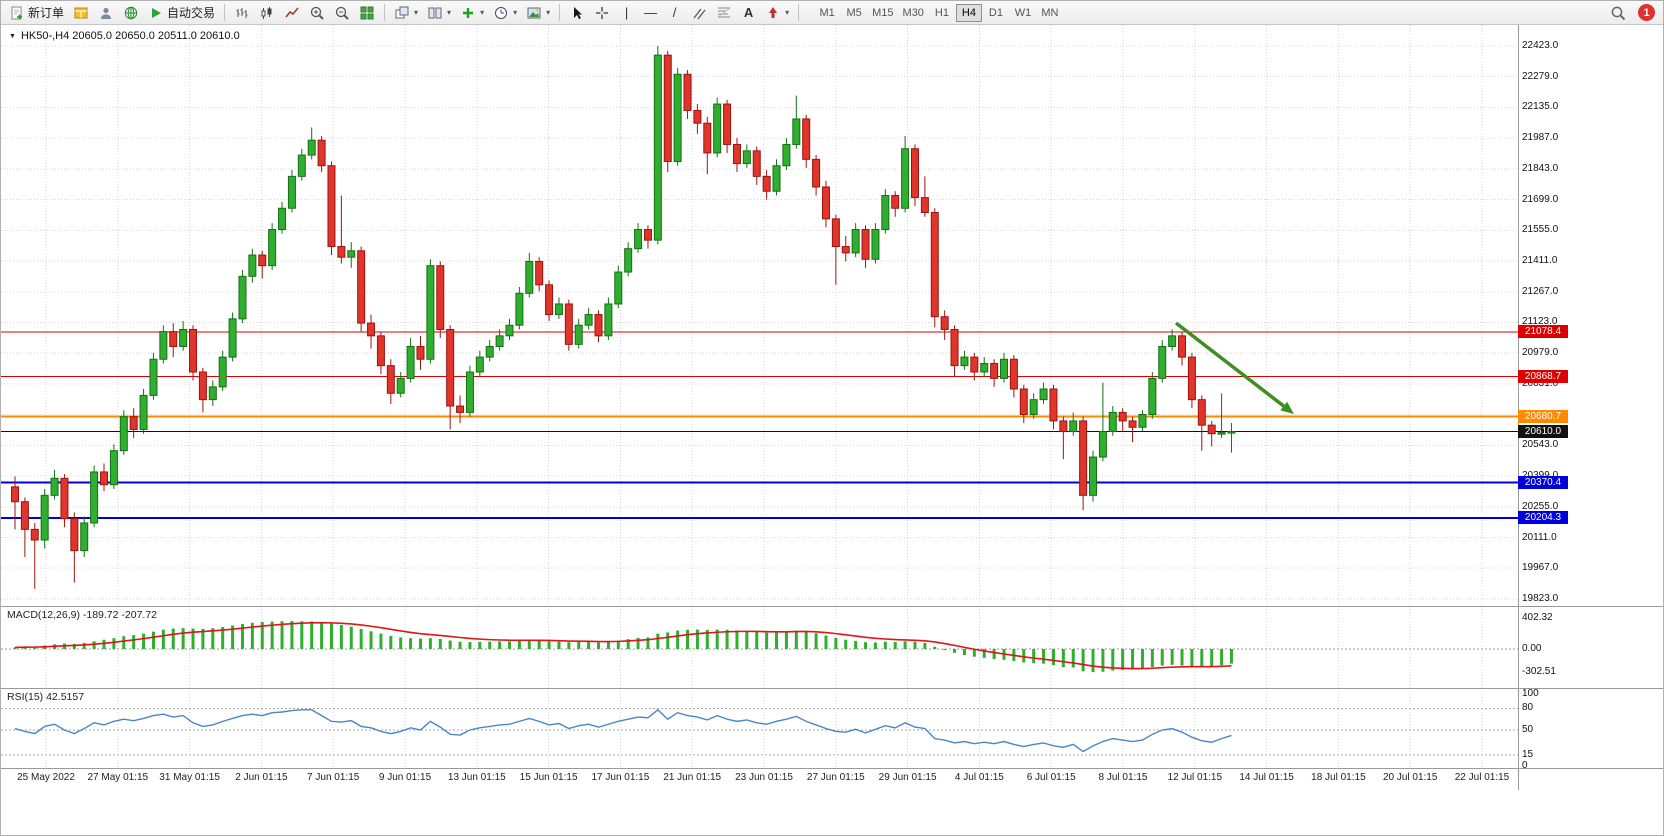 The height and width of the screenshot is (836, 1664). I want to click on price-level-badge: 20680.7, so click(1543, 416).